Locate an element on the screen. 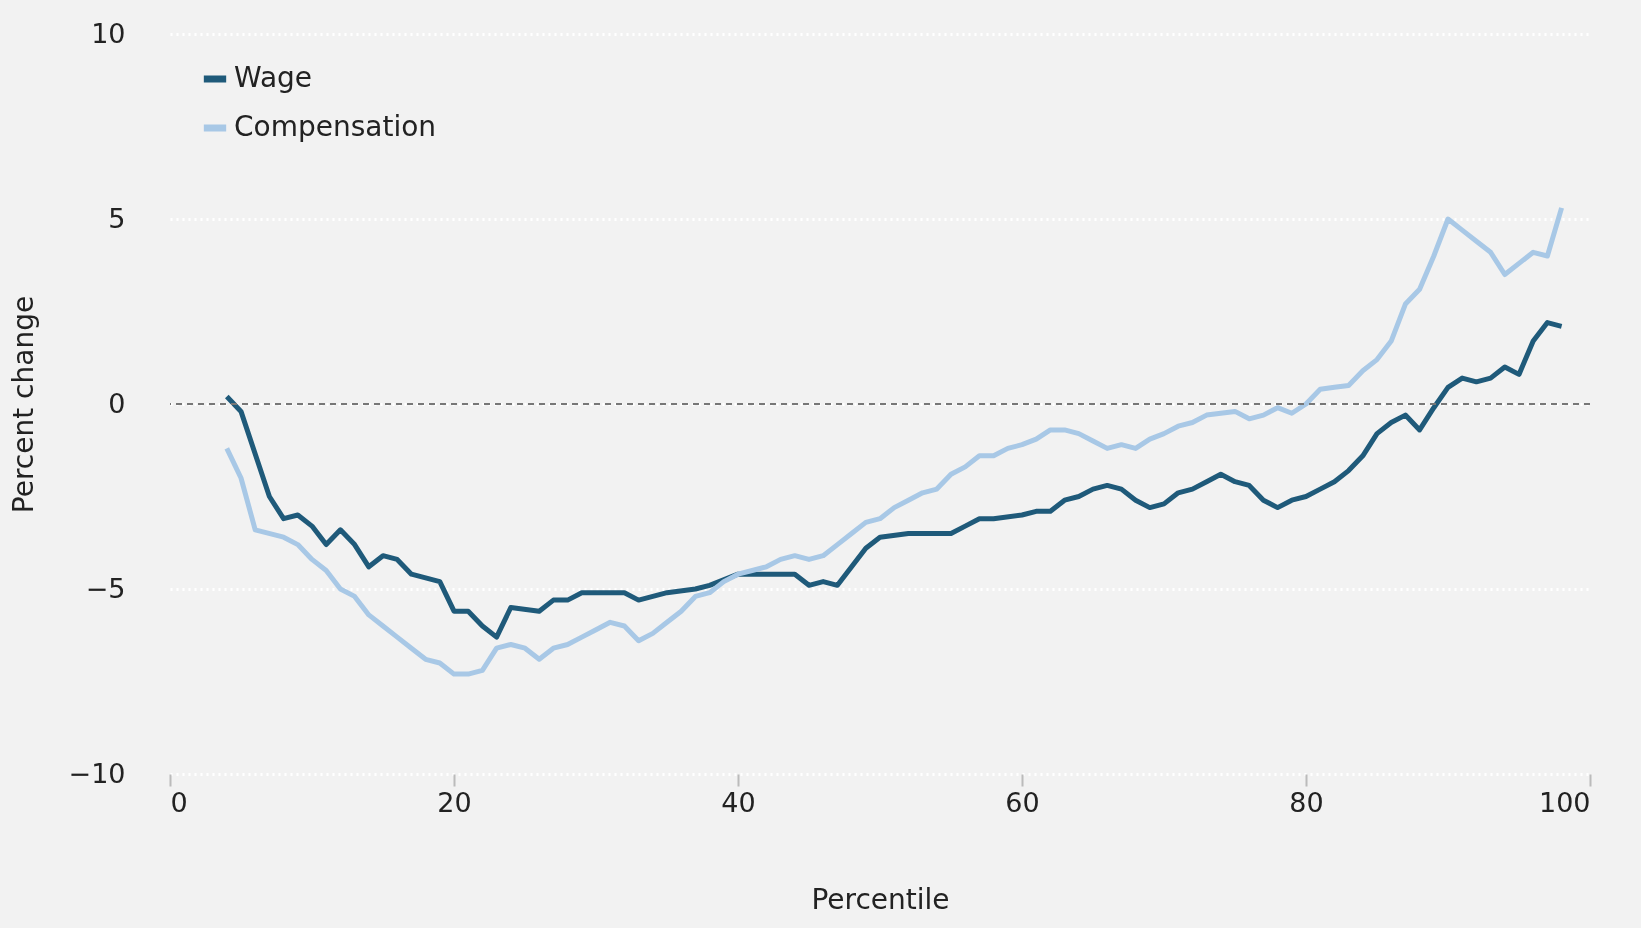  legend-label: Wage is located at coordinates (273, 77).